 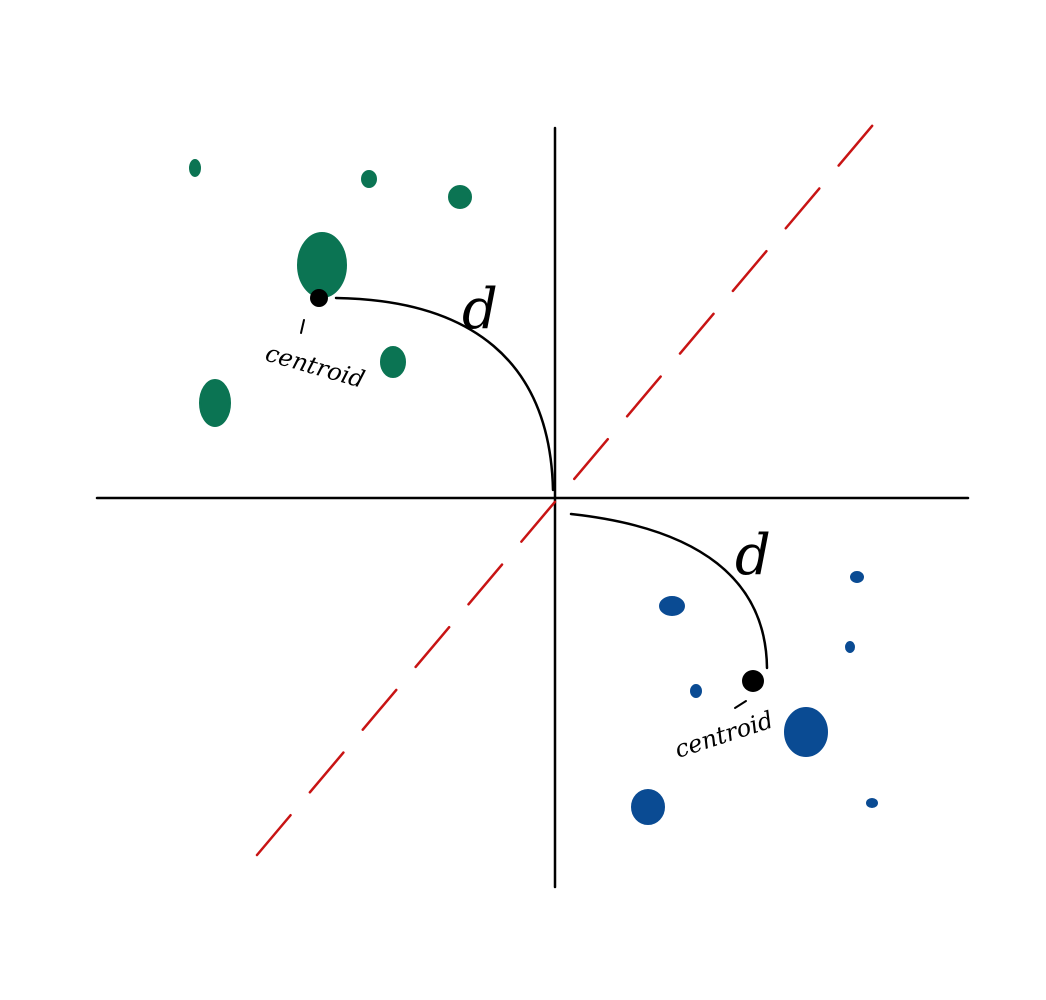 What do you see at coordinates (444, 394) in the screenshot?
I see `distance-arc-top` at bounding box center [444, 394].